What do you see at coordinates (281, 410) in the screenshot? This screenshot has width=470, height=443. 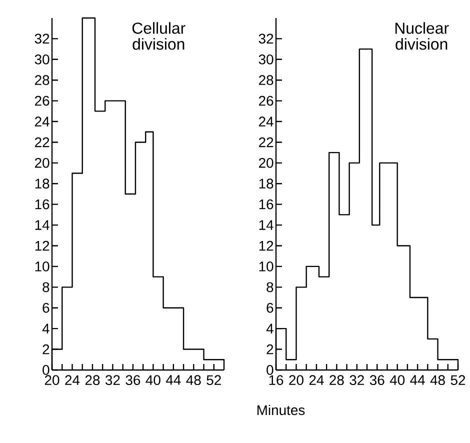 I see `x-axis-title: Minutes` at bounding box center [281, 410].